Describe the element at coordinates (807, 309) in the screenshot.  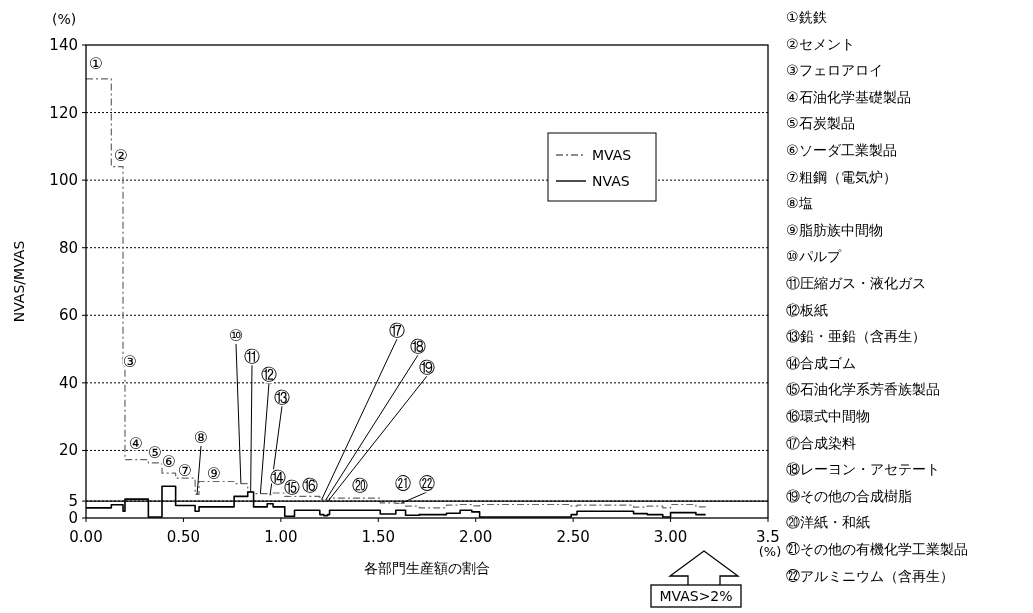
I see `text: ⑫板紙` at that location.